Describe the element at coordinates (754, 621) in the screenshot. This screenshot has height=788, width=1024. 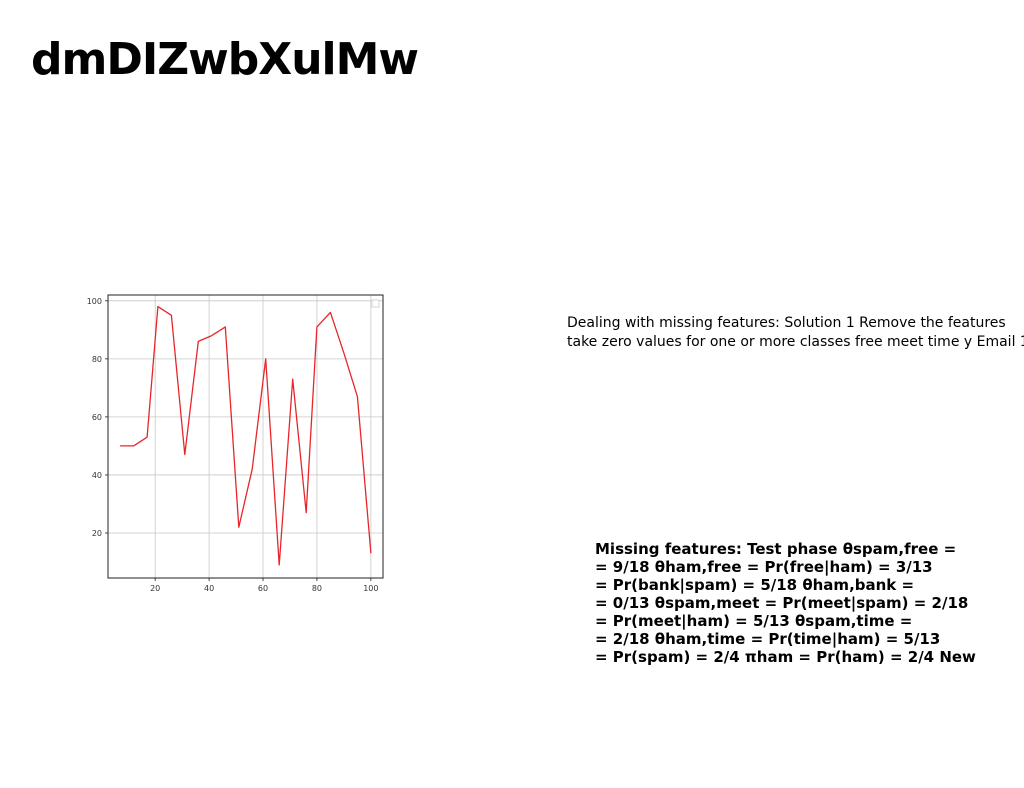
I see `paragraph2-line: = Pr(meet|ham) = 5/13 θspam,time =` at that location.